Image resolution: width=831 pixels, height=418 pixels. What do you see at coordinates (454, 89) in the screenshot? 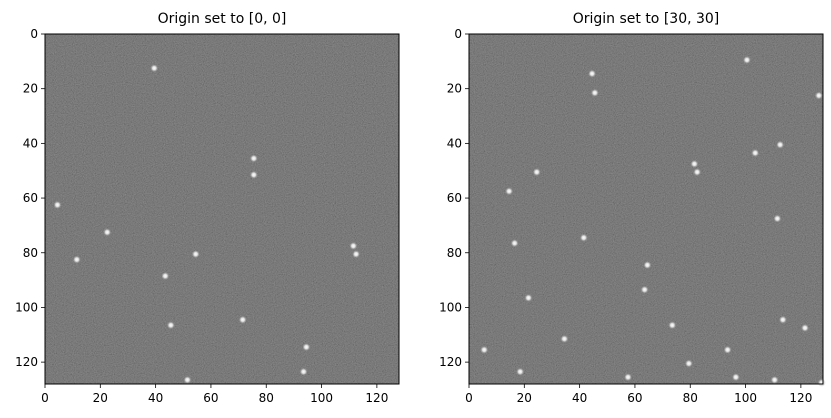
I see `right-y-tick-label: 20` at bounding box center [454, 89].